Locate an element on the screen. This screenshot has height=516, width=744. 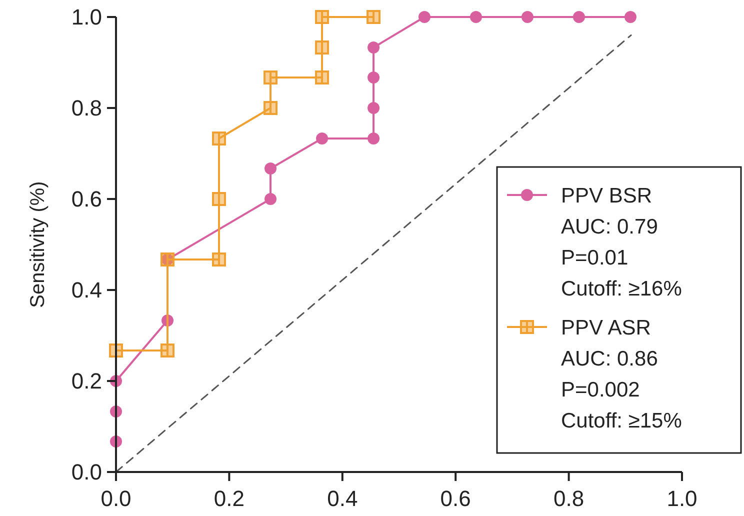
y-tick-label: 0.4 is located at coordinates (86, 290).